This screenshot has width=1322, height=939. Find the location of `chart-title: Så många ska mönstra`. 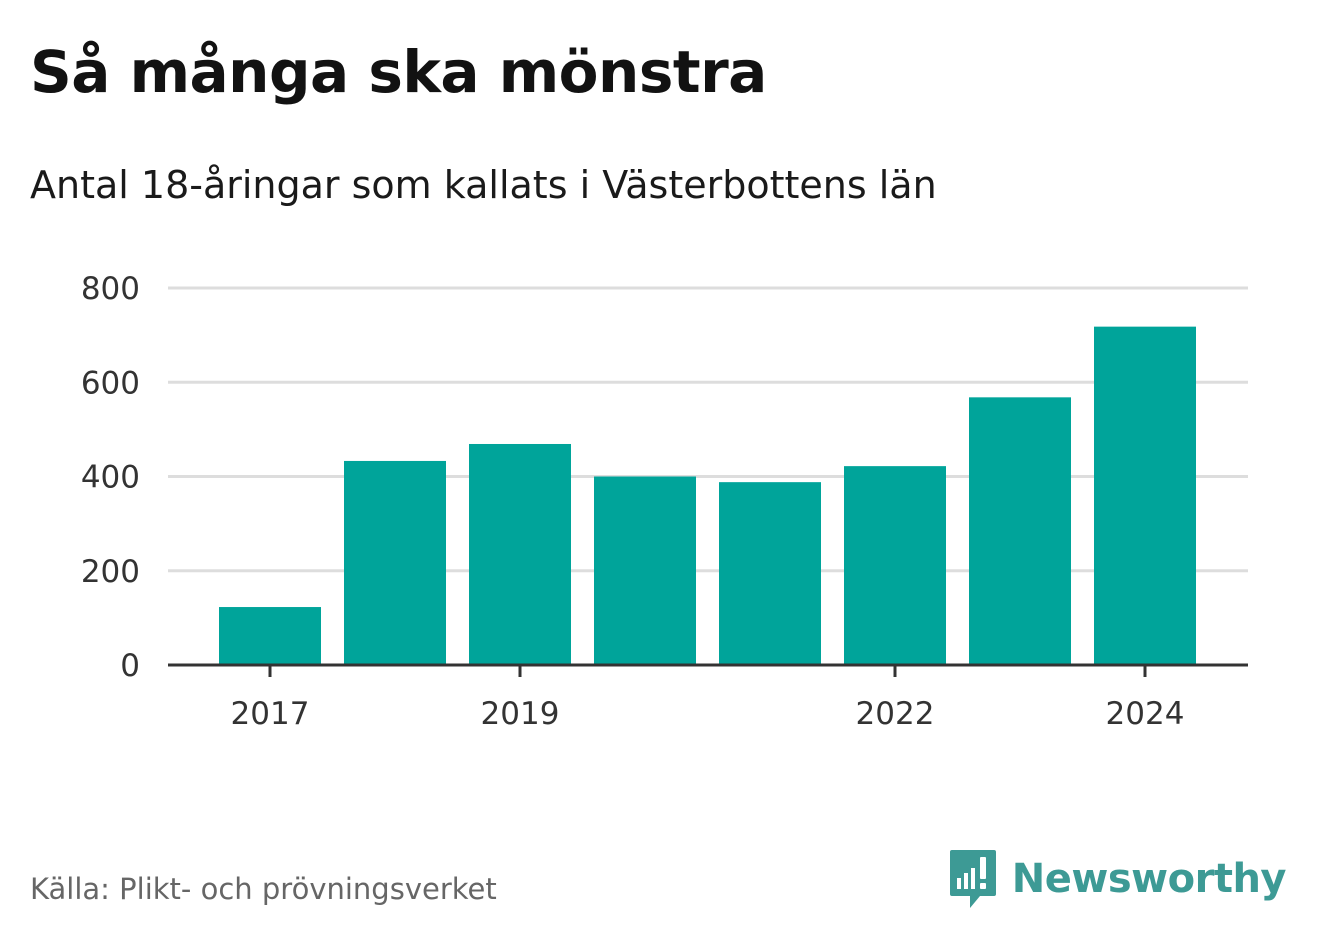

chart-title: Så många ska mönstra is located at coordinates (398, 72).